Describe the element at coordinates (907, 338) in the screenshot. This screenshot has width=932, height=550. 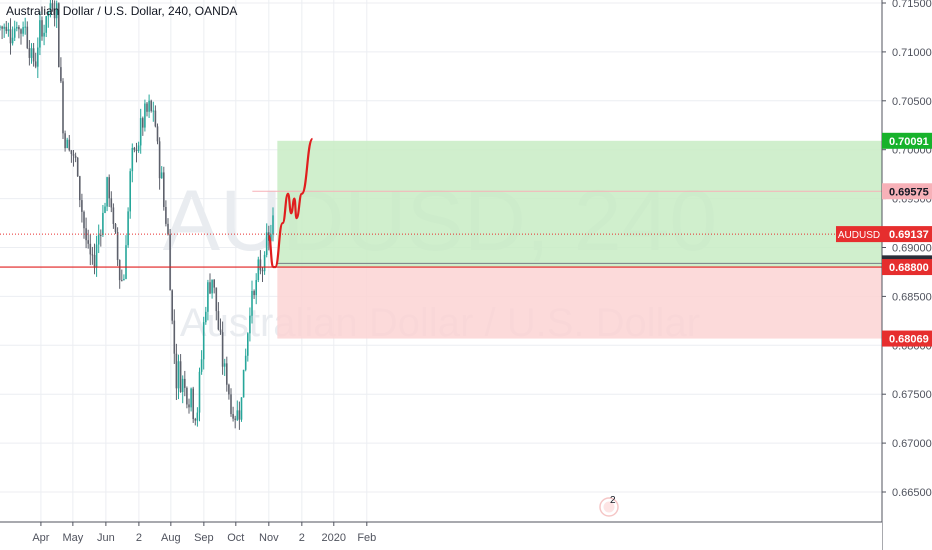
I see `stop-price-label-box` at that location.